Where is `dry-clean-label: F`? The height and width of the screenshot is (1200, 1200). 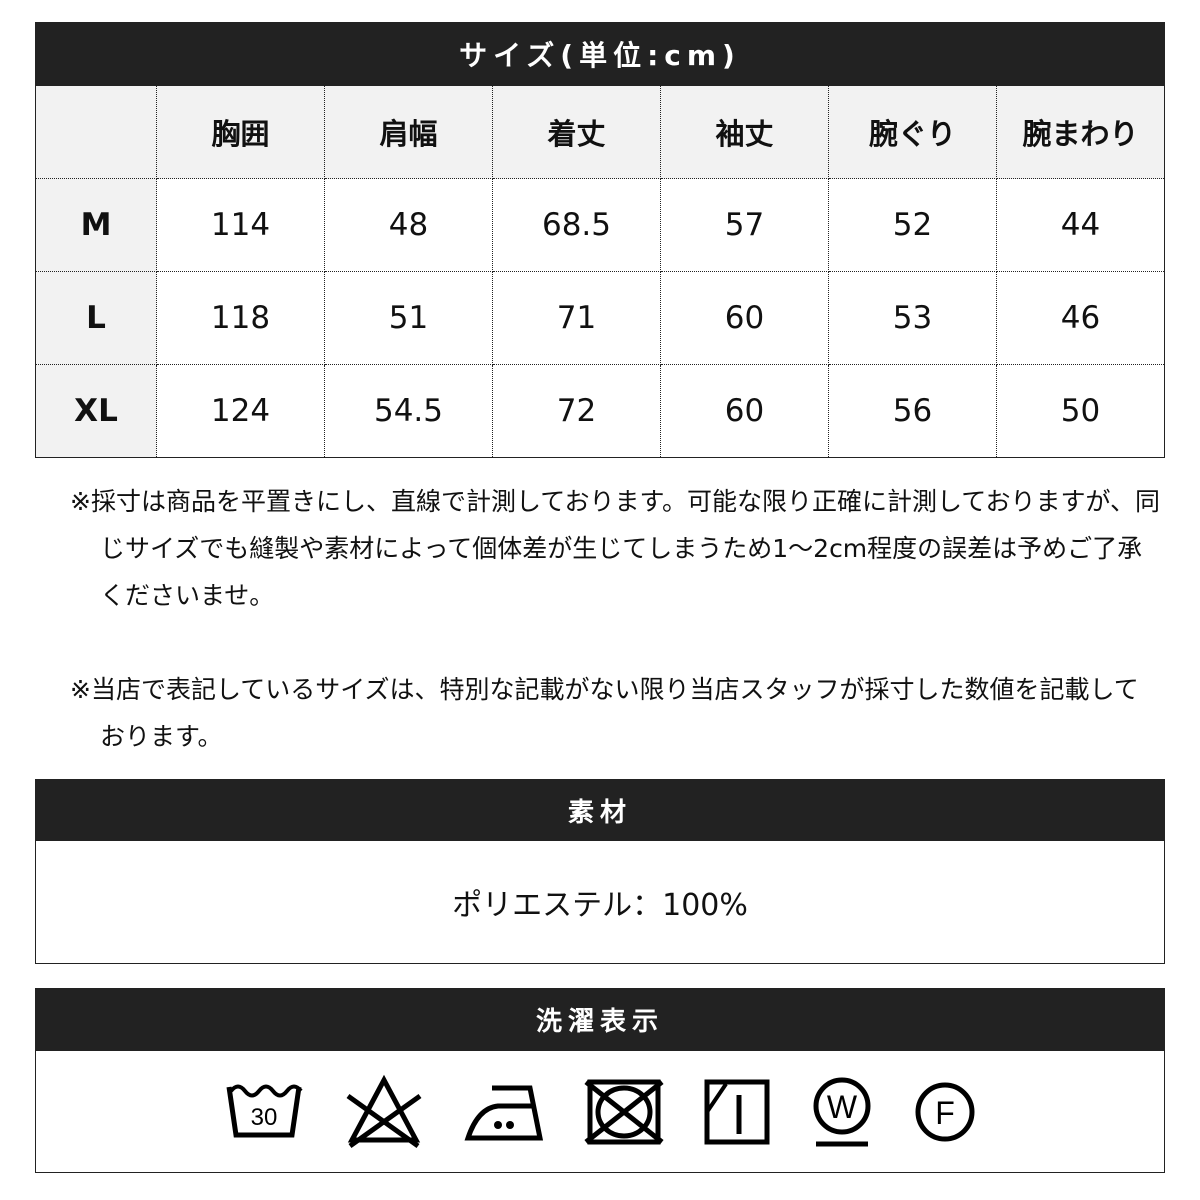
dry-clean-label: F is located at coordinates (945, 1113).